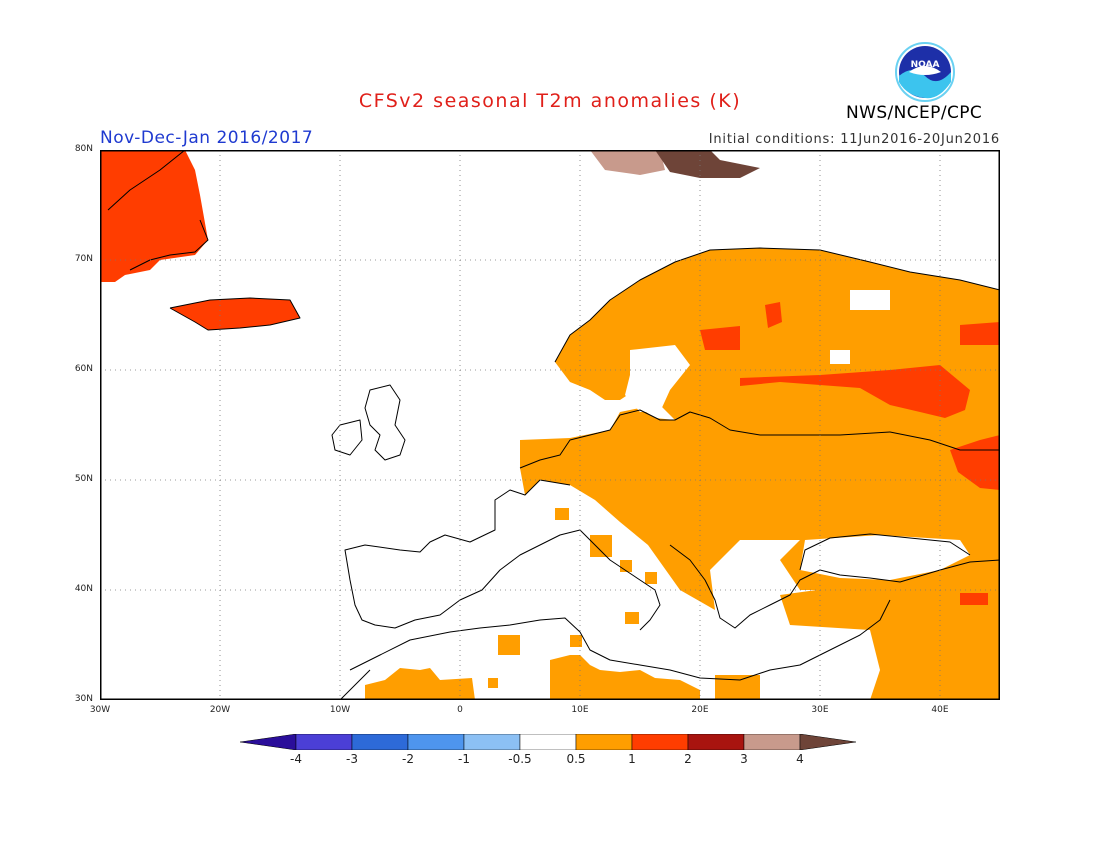  What do you see at coordinates (580, 710) in the screenshot?
I see `lon-tick-label: 10E` at bounding box center [580, 710].